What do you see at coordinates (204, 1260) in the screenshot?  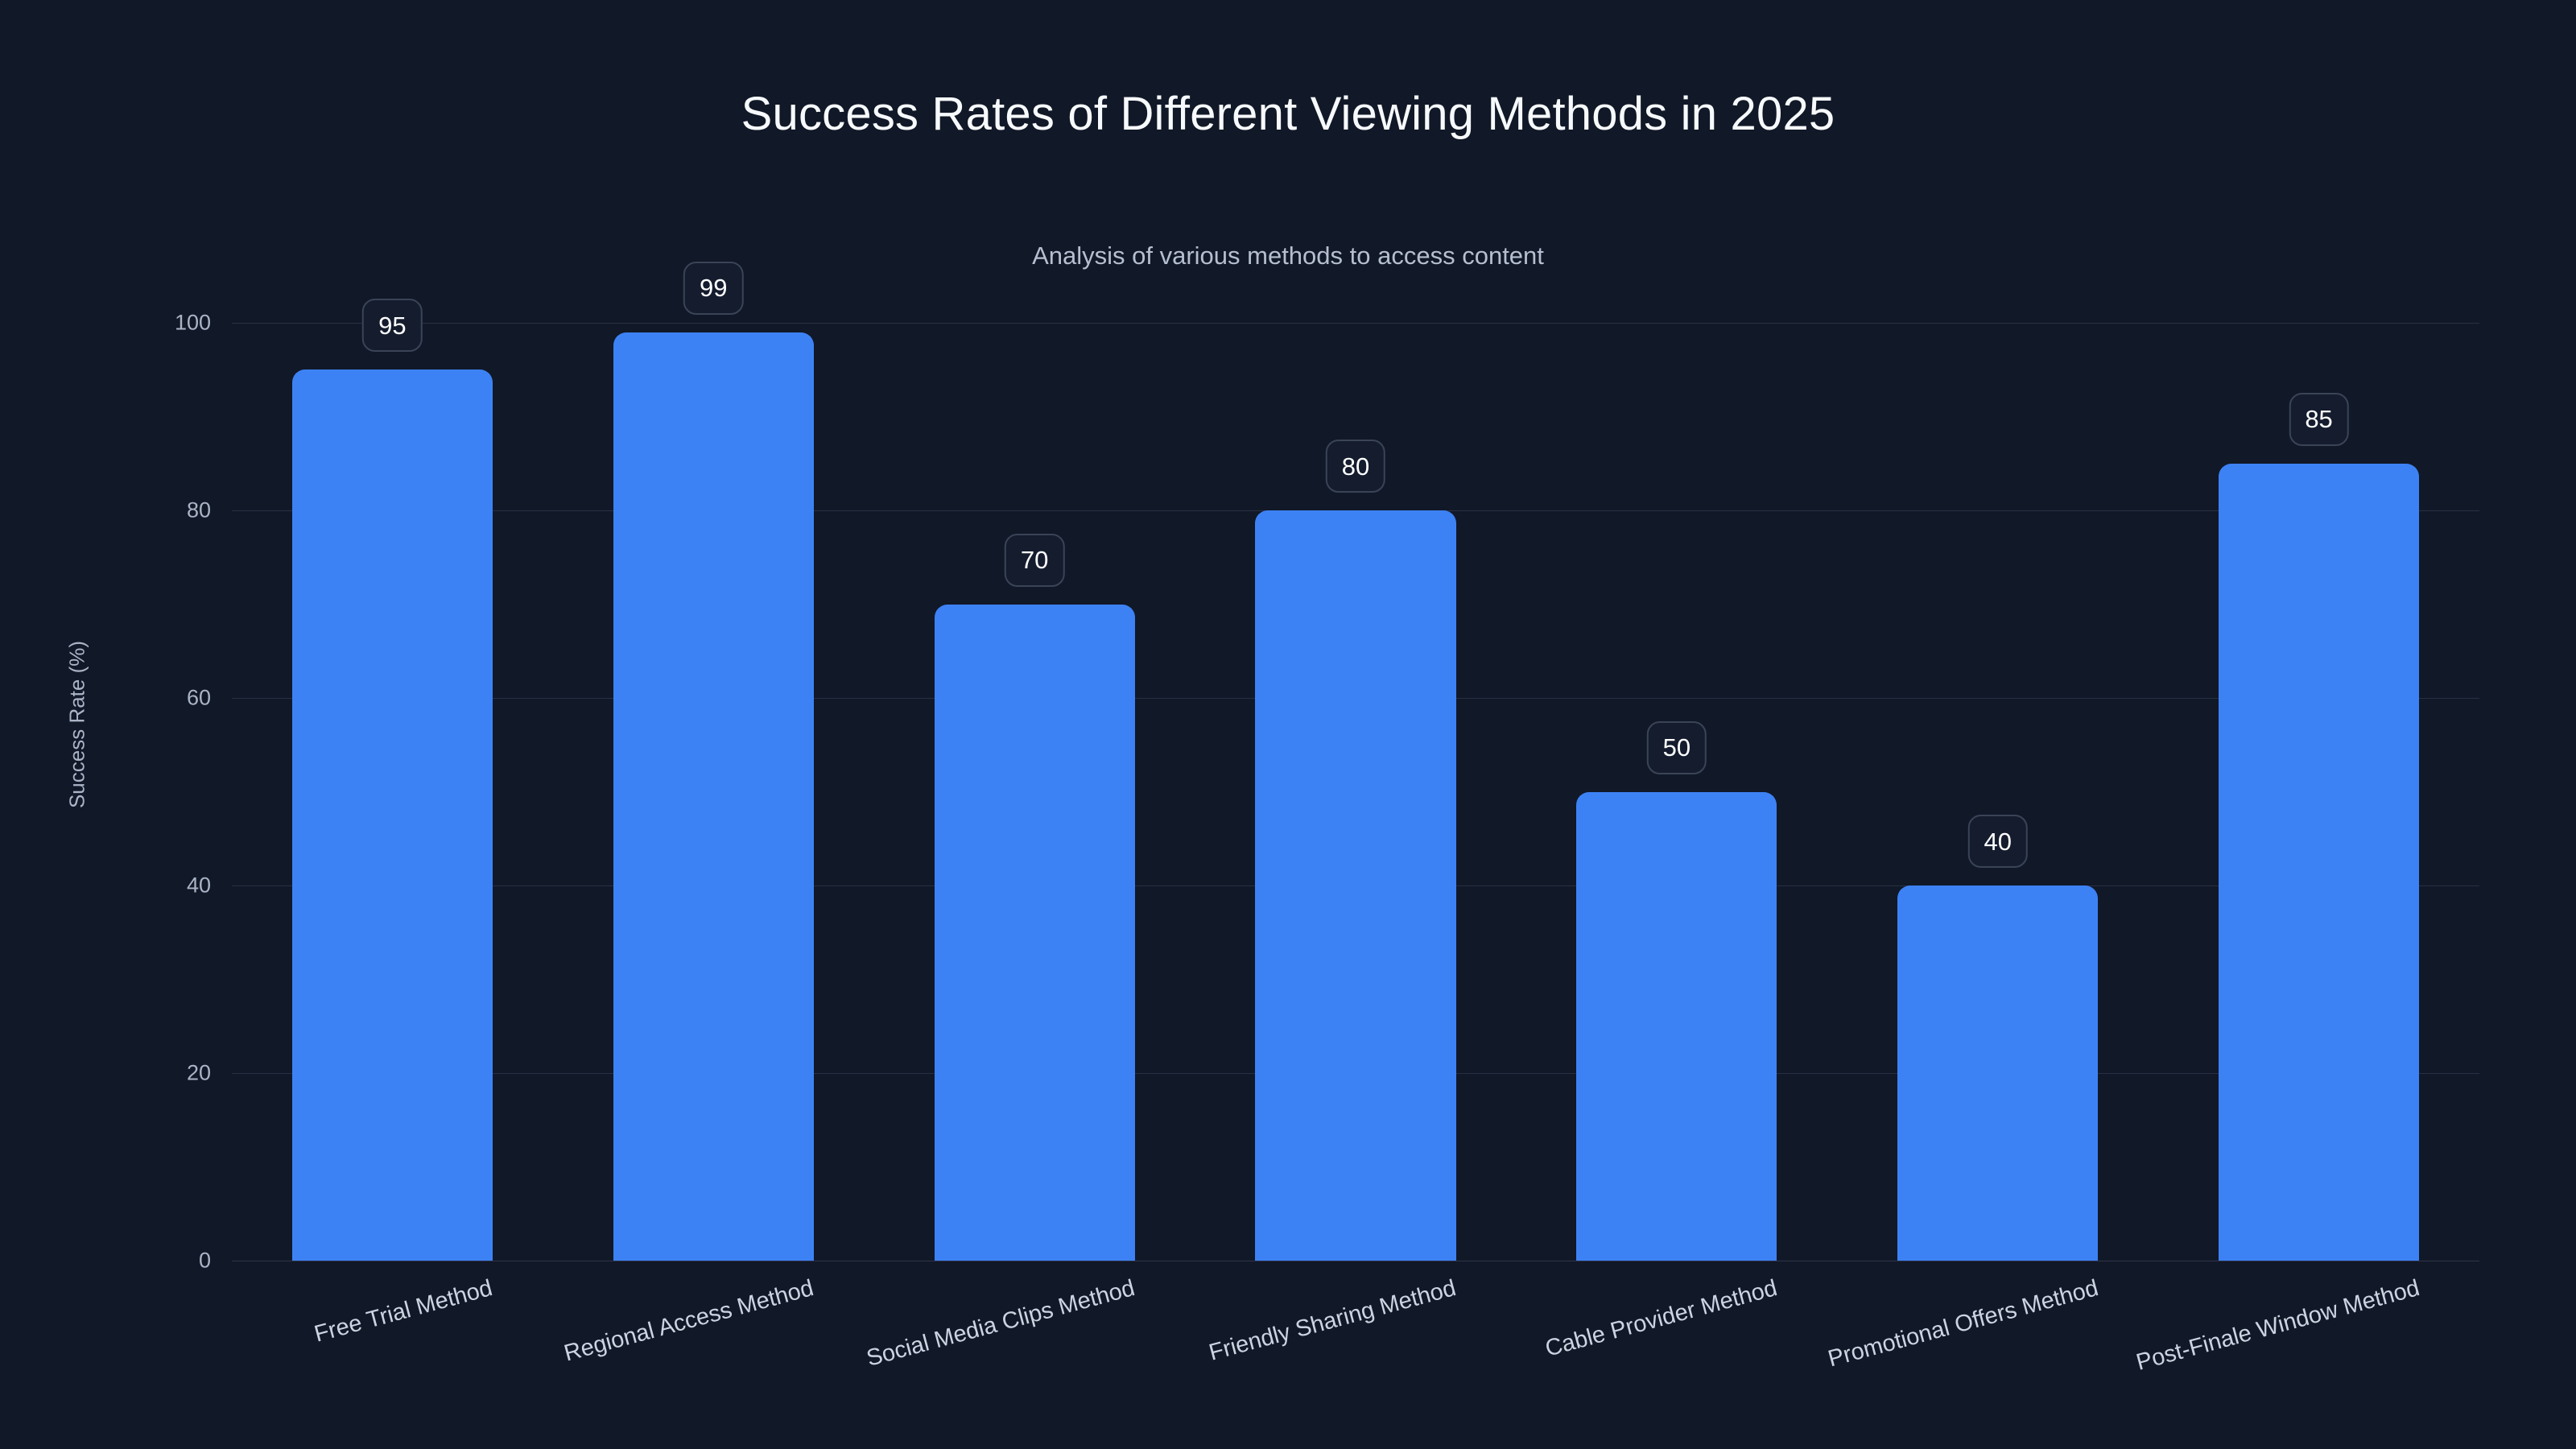 I see `y-axis-tick-label: 0` at bounding box center [204, 1260].